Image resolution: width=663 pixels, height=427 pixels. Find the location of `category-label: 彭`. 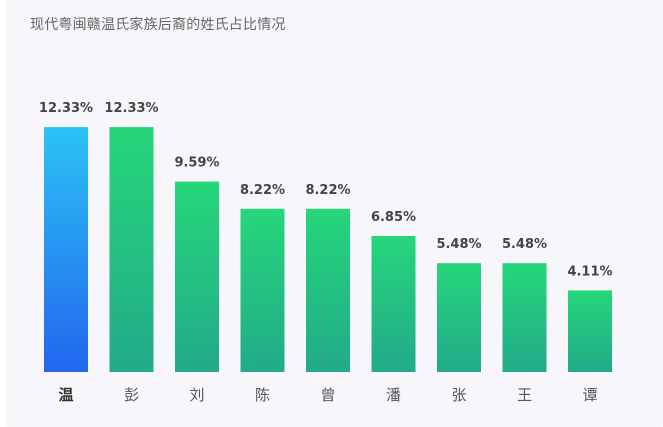

category-label: 彭 is located at coordinates (131, 395).